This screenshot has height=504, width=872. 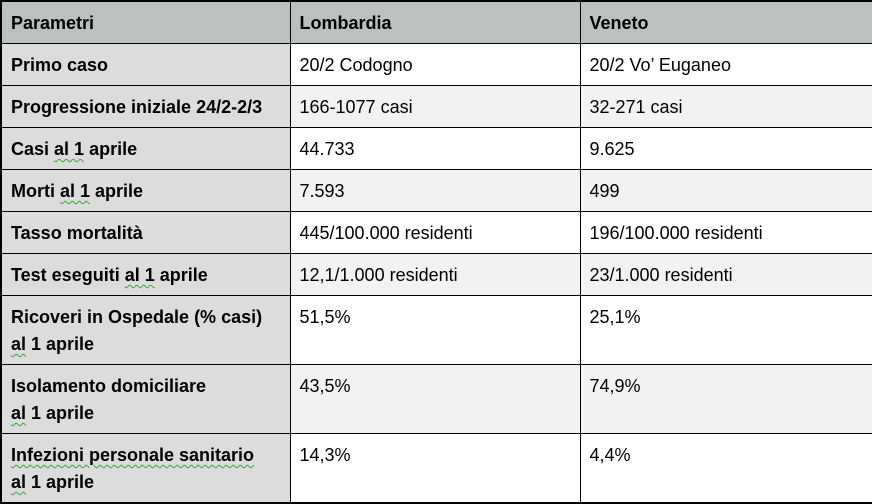 I want to click on veneto-value-cell: 9.625, so click(x=725, y=148).